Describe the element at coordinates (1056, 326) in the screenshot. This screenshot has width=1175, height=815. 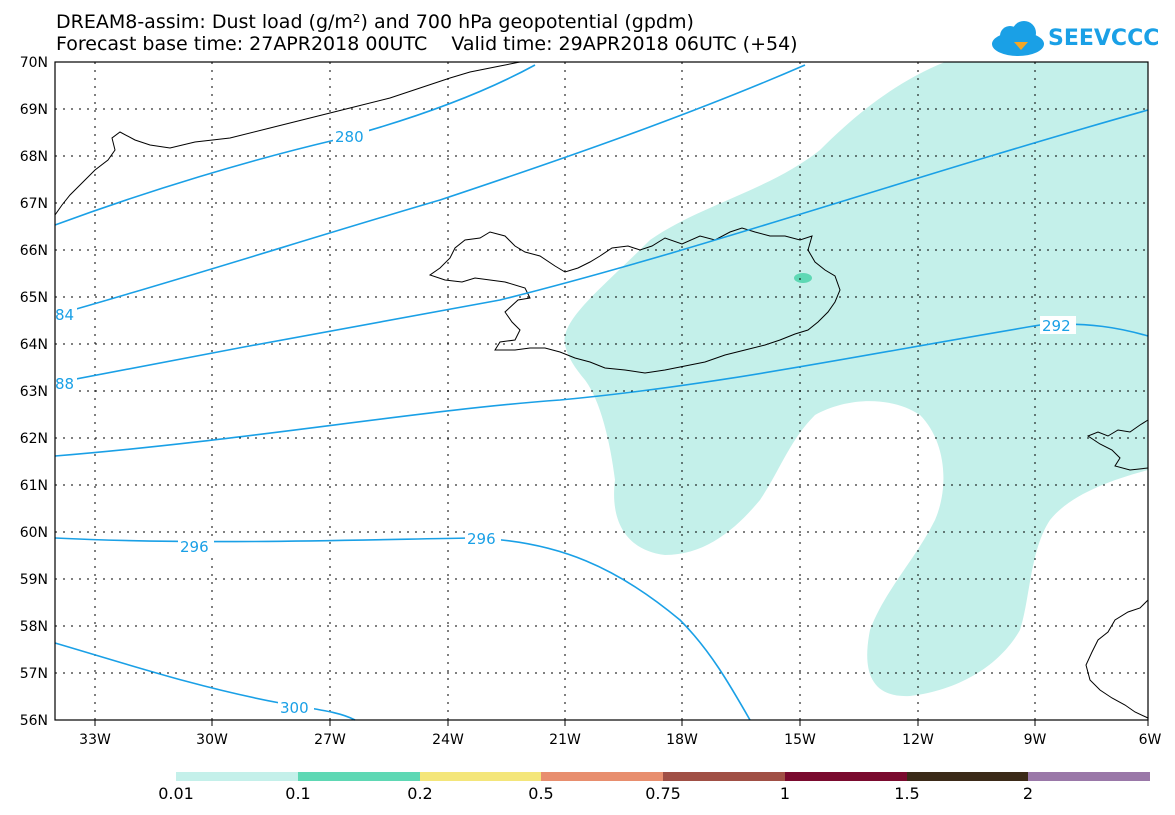
I see `contour-label-292: 292` at that location.